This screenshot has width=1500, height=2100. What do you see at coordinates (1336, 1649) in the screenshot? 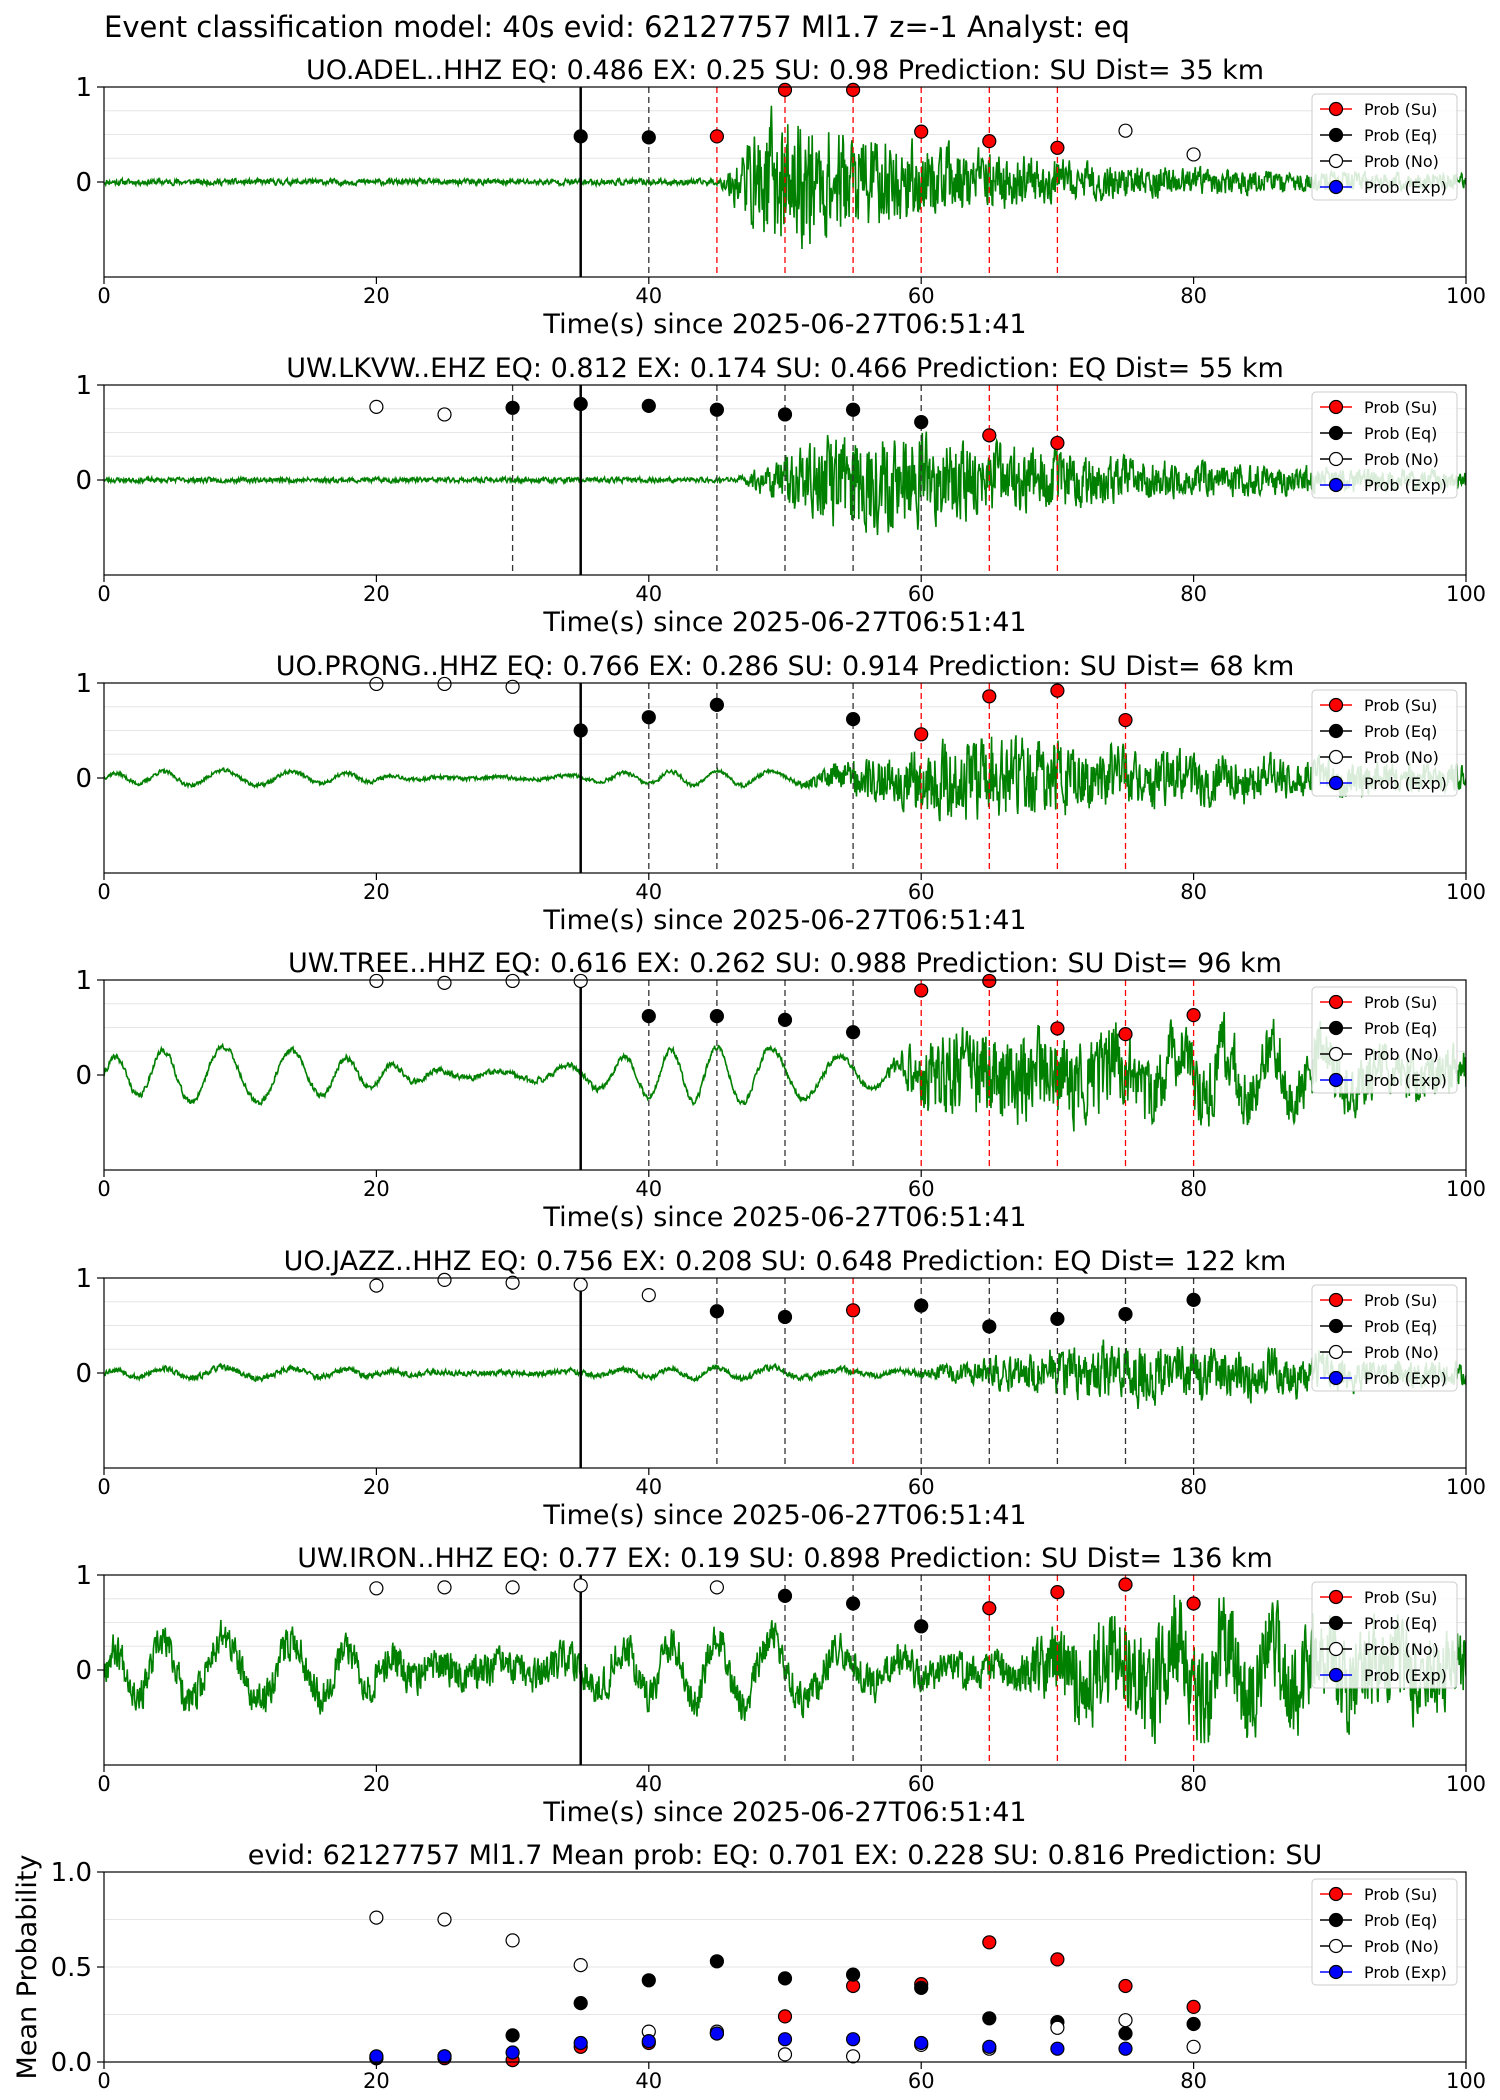
I see `legend-marker-no` at bounding box center [1336, 1649].